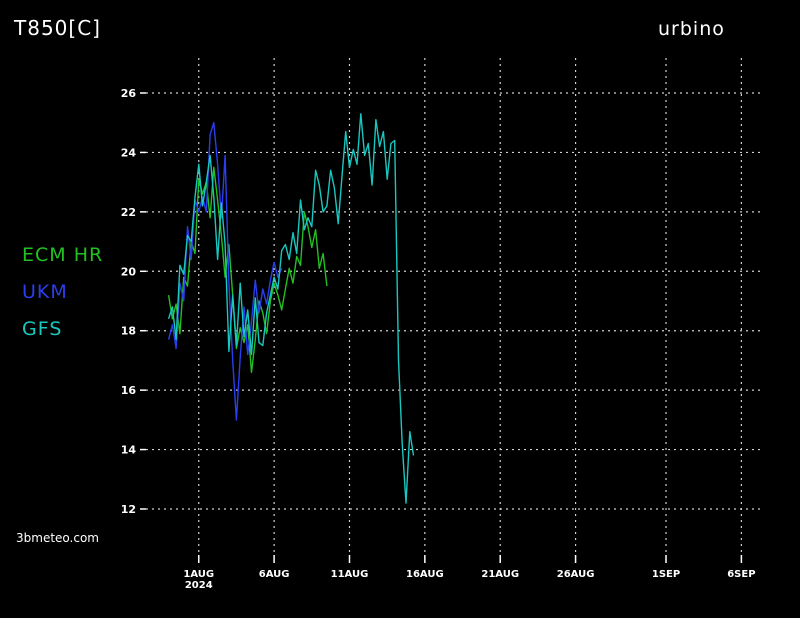 This screenshot has height=618, width=800. What do you see at coordinates (425, 574) in the screenshot?
I see `x-tick-label-16AUG: 16AUG` at bounding box center [425, 574].